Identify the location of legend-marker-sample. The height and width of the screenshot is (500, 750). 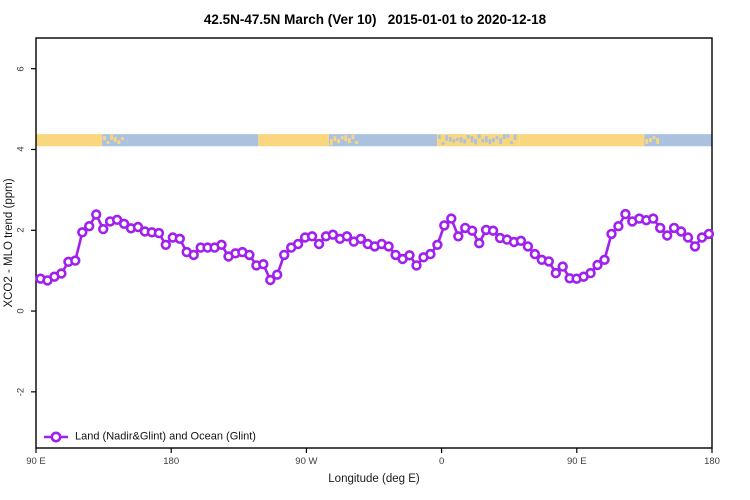
(56, 437).